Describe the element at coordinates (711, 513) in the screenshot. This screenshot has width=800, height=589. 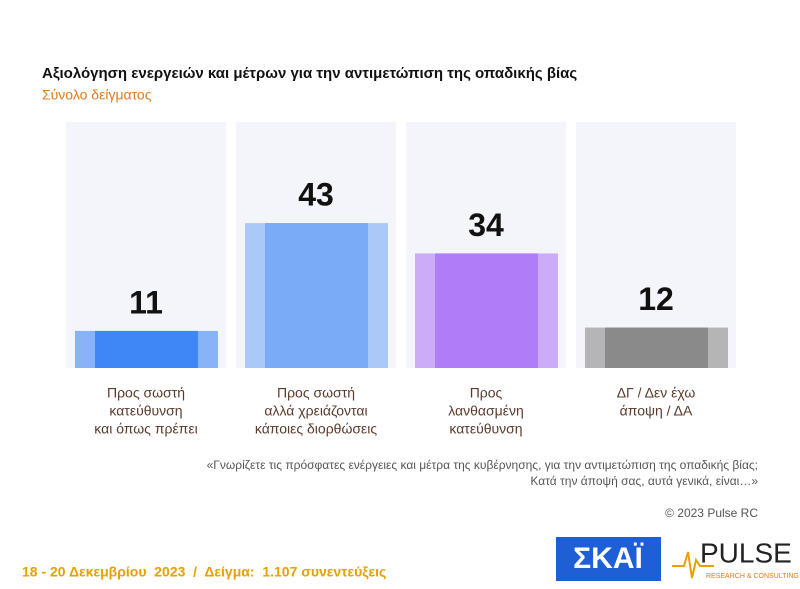
I see `copyright: © 2023 Pulse RC` at that location.